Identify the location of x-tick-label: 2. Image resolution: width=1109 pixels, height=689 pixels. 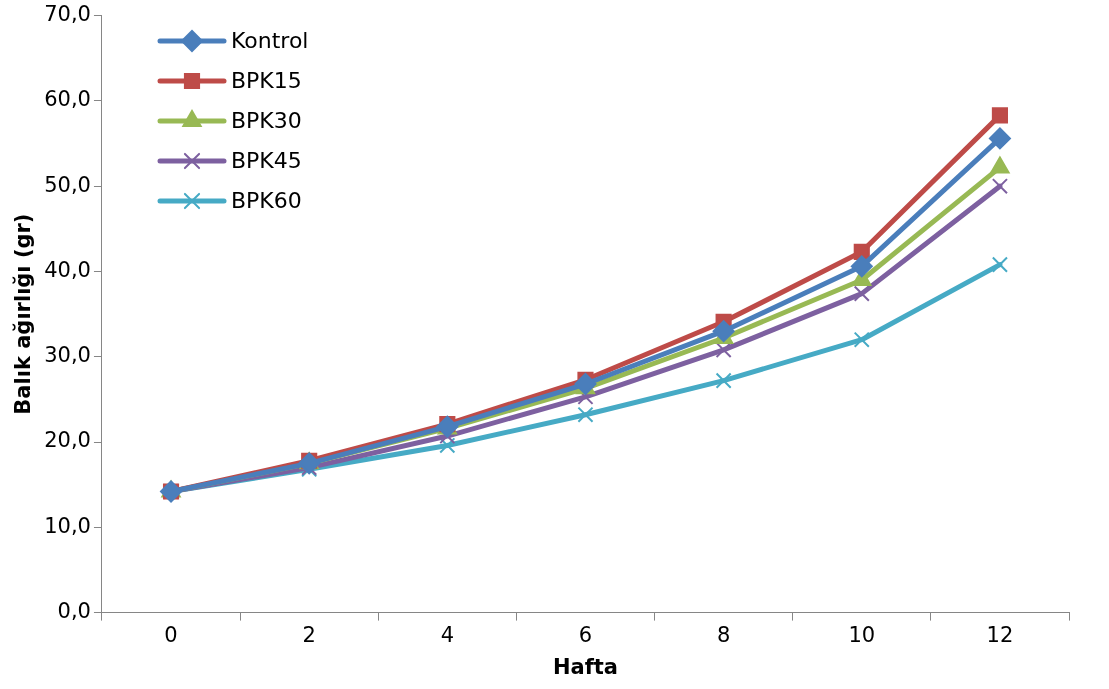
(309, 634).